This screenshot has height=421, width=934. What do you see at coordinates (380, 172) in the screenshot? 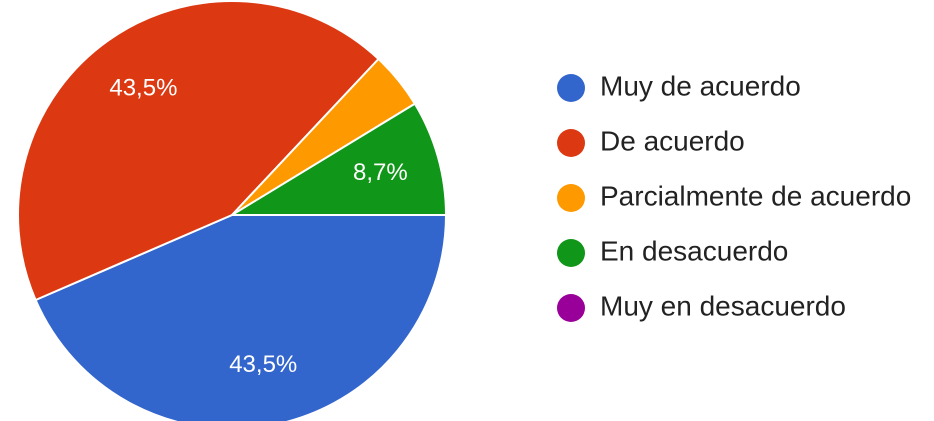
I see `slice-label: 8,7%` at bounding box center [380, 172].